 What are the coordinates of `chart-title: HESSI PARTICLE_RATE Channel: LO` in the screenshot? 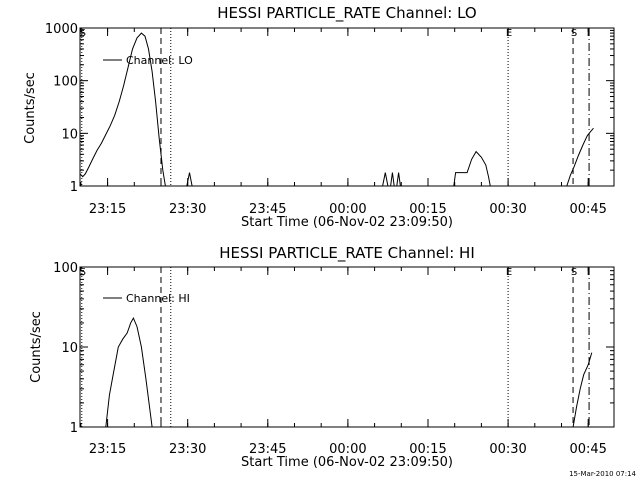 It's located at (346, 13).